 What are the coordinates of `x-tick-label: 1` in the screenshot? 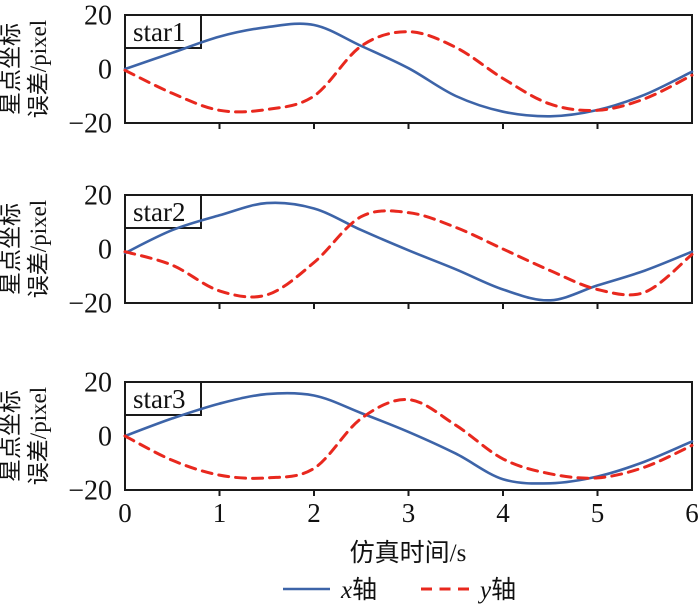 It's located at (220, 513).